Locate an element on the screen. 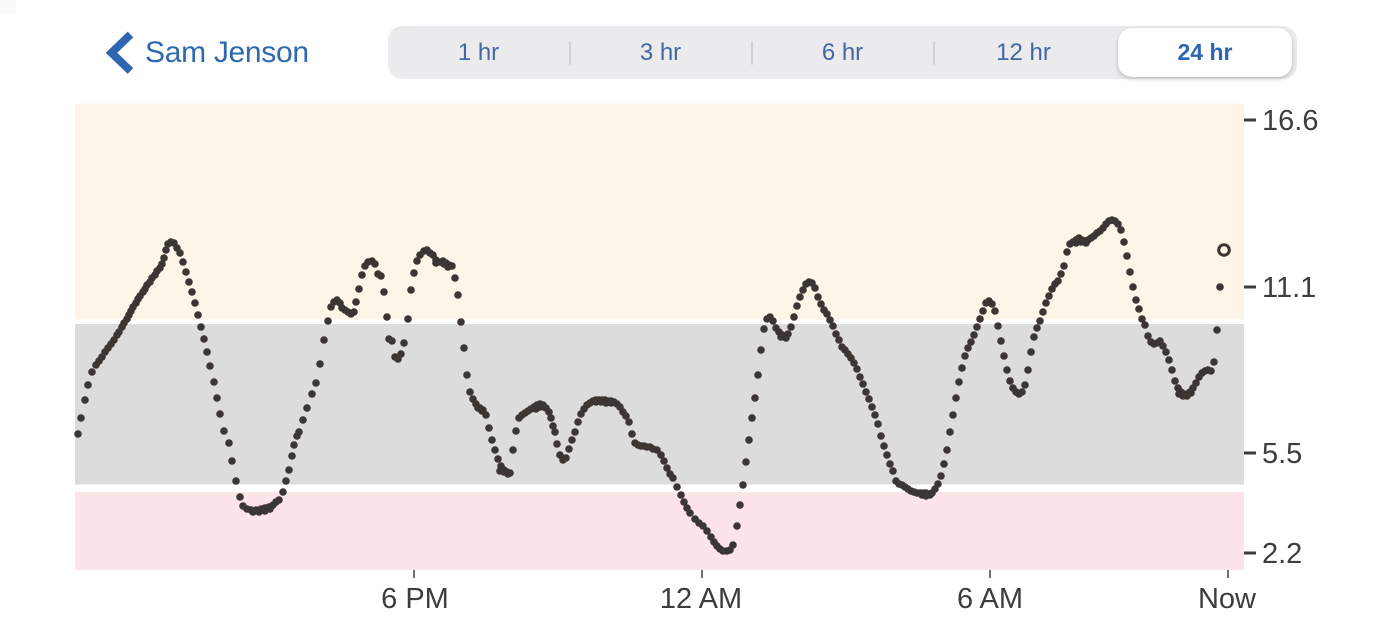 This screenshot has width=1400, height=622. svg-text: Now is located at coordinates (1227, 599).